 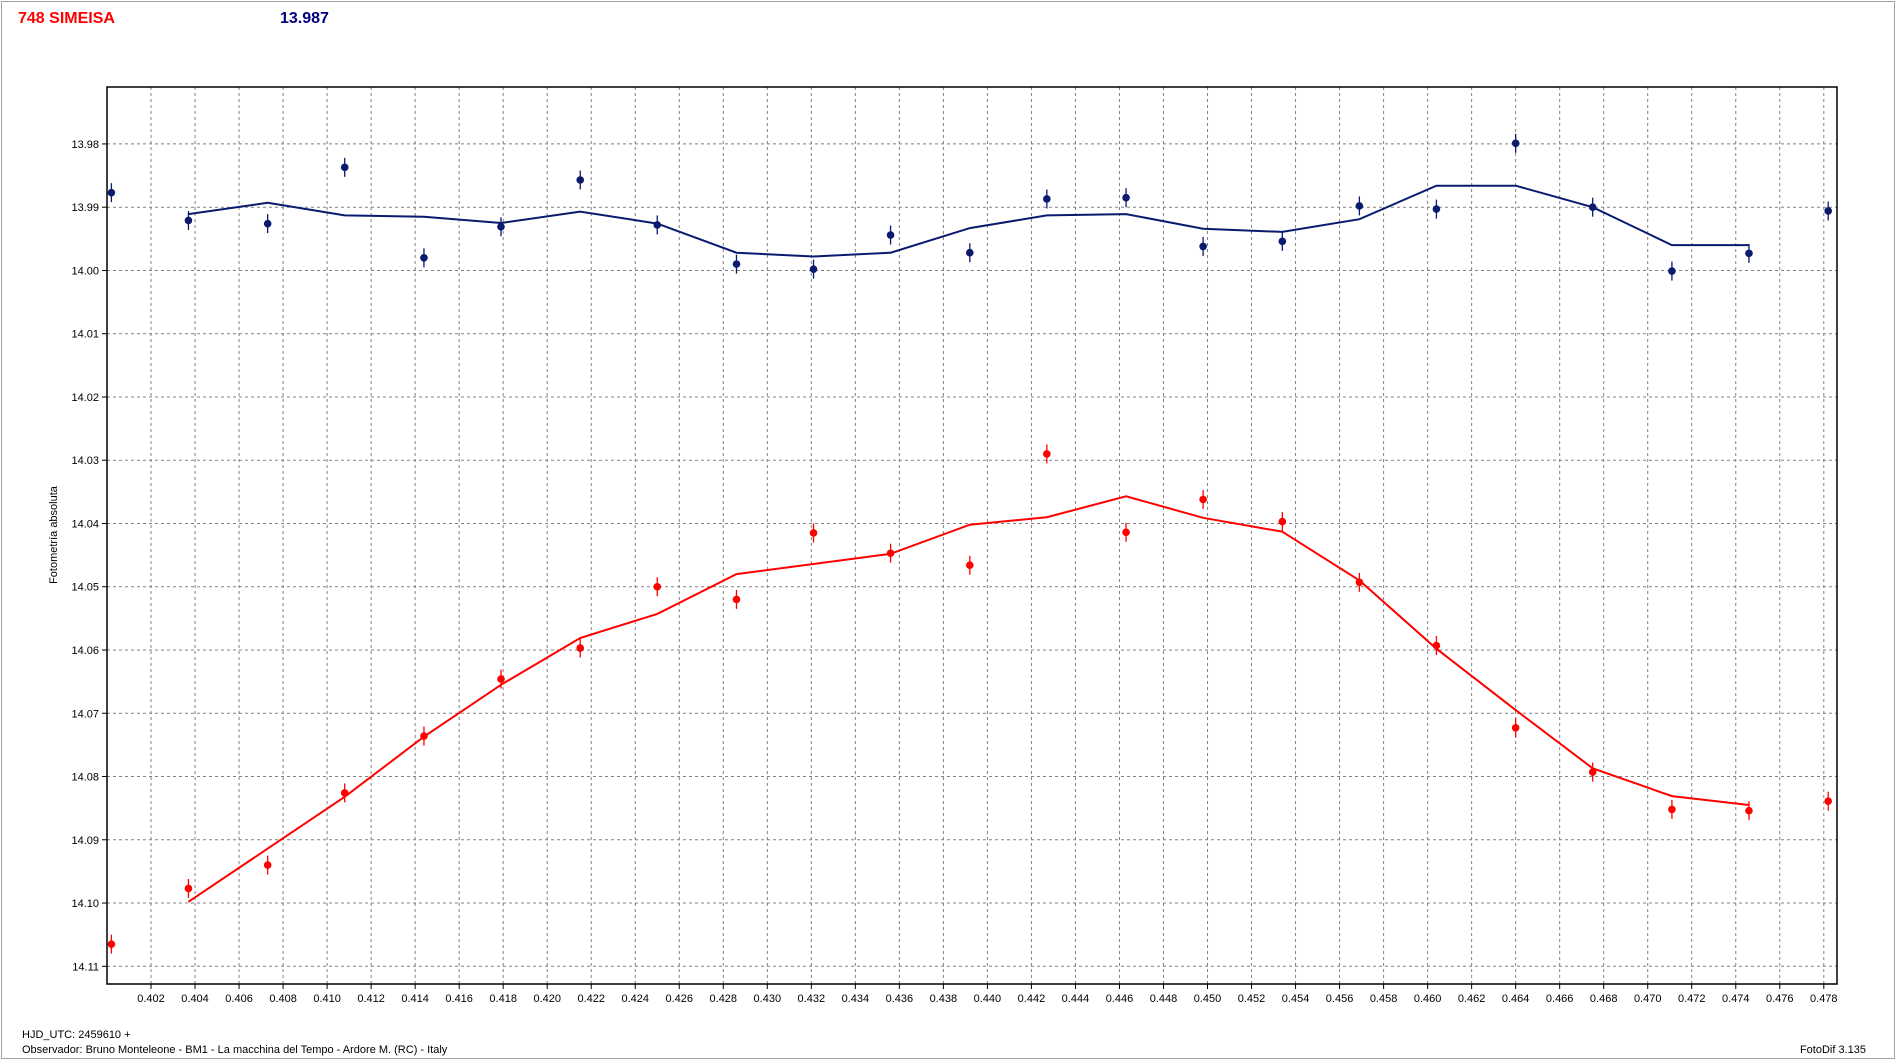 I want to click on x-tick-label: 0.470, so click(x=1648, y=999).